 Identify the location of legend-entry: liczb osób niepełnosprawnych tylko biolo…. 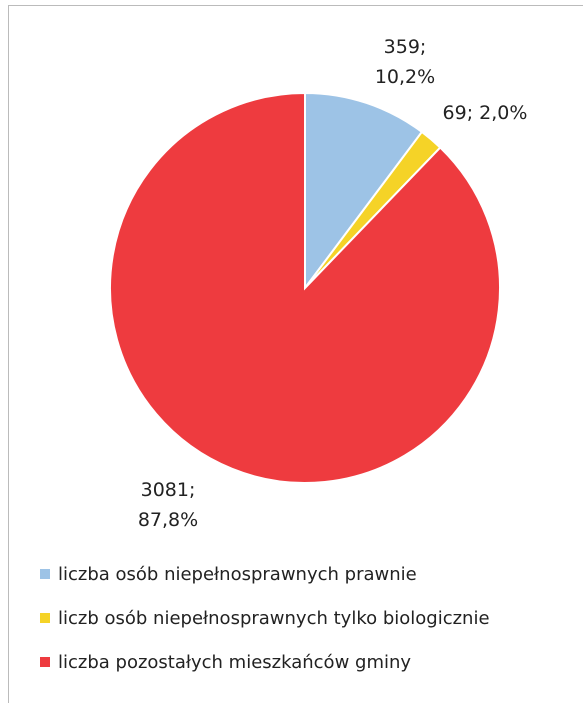
(265, 618).